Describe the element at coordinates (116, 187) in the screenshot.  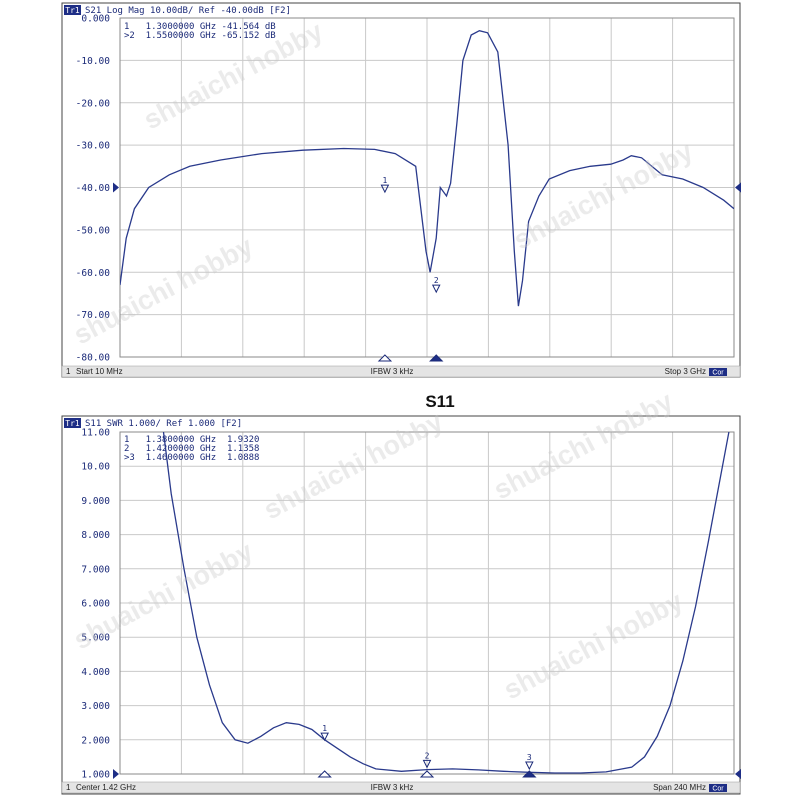
I see `s21-ref-triangle-left` at that location.